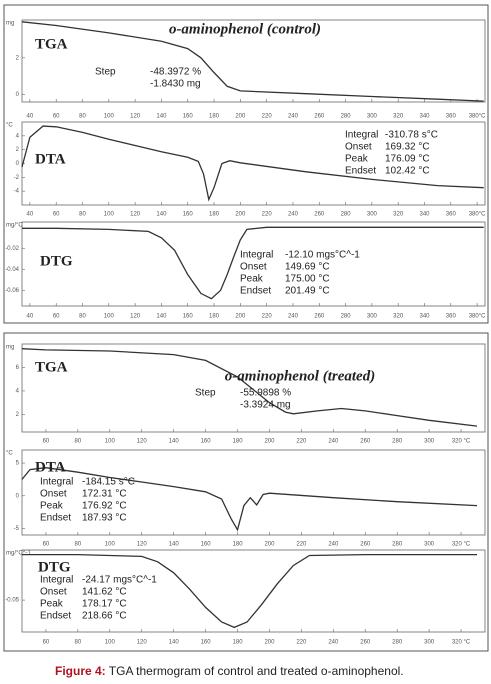 This screenshot has height=684, width=491. Describe the element at coordinates (12, 291) in the screenshot. I see `y-tick-label: -0.06` at that location.